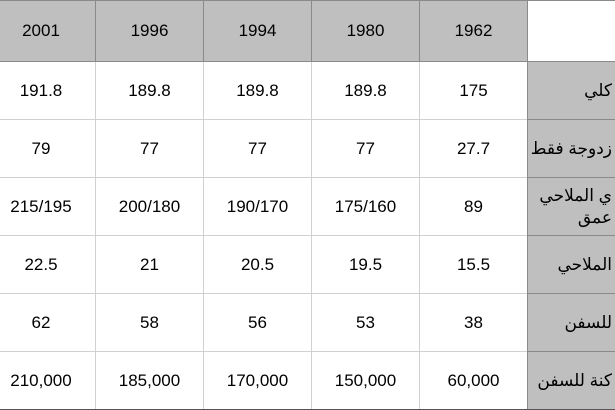 The width and height of the screenshot is (615, 410). Describe the element at coordinates (473, 206) in the screenshot. I see `table-cell: 89` at that location.